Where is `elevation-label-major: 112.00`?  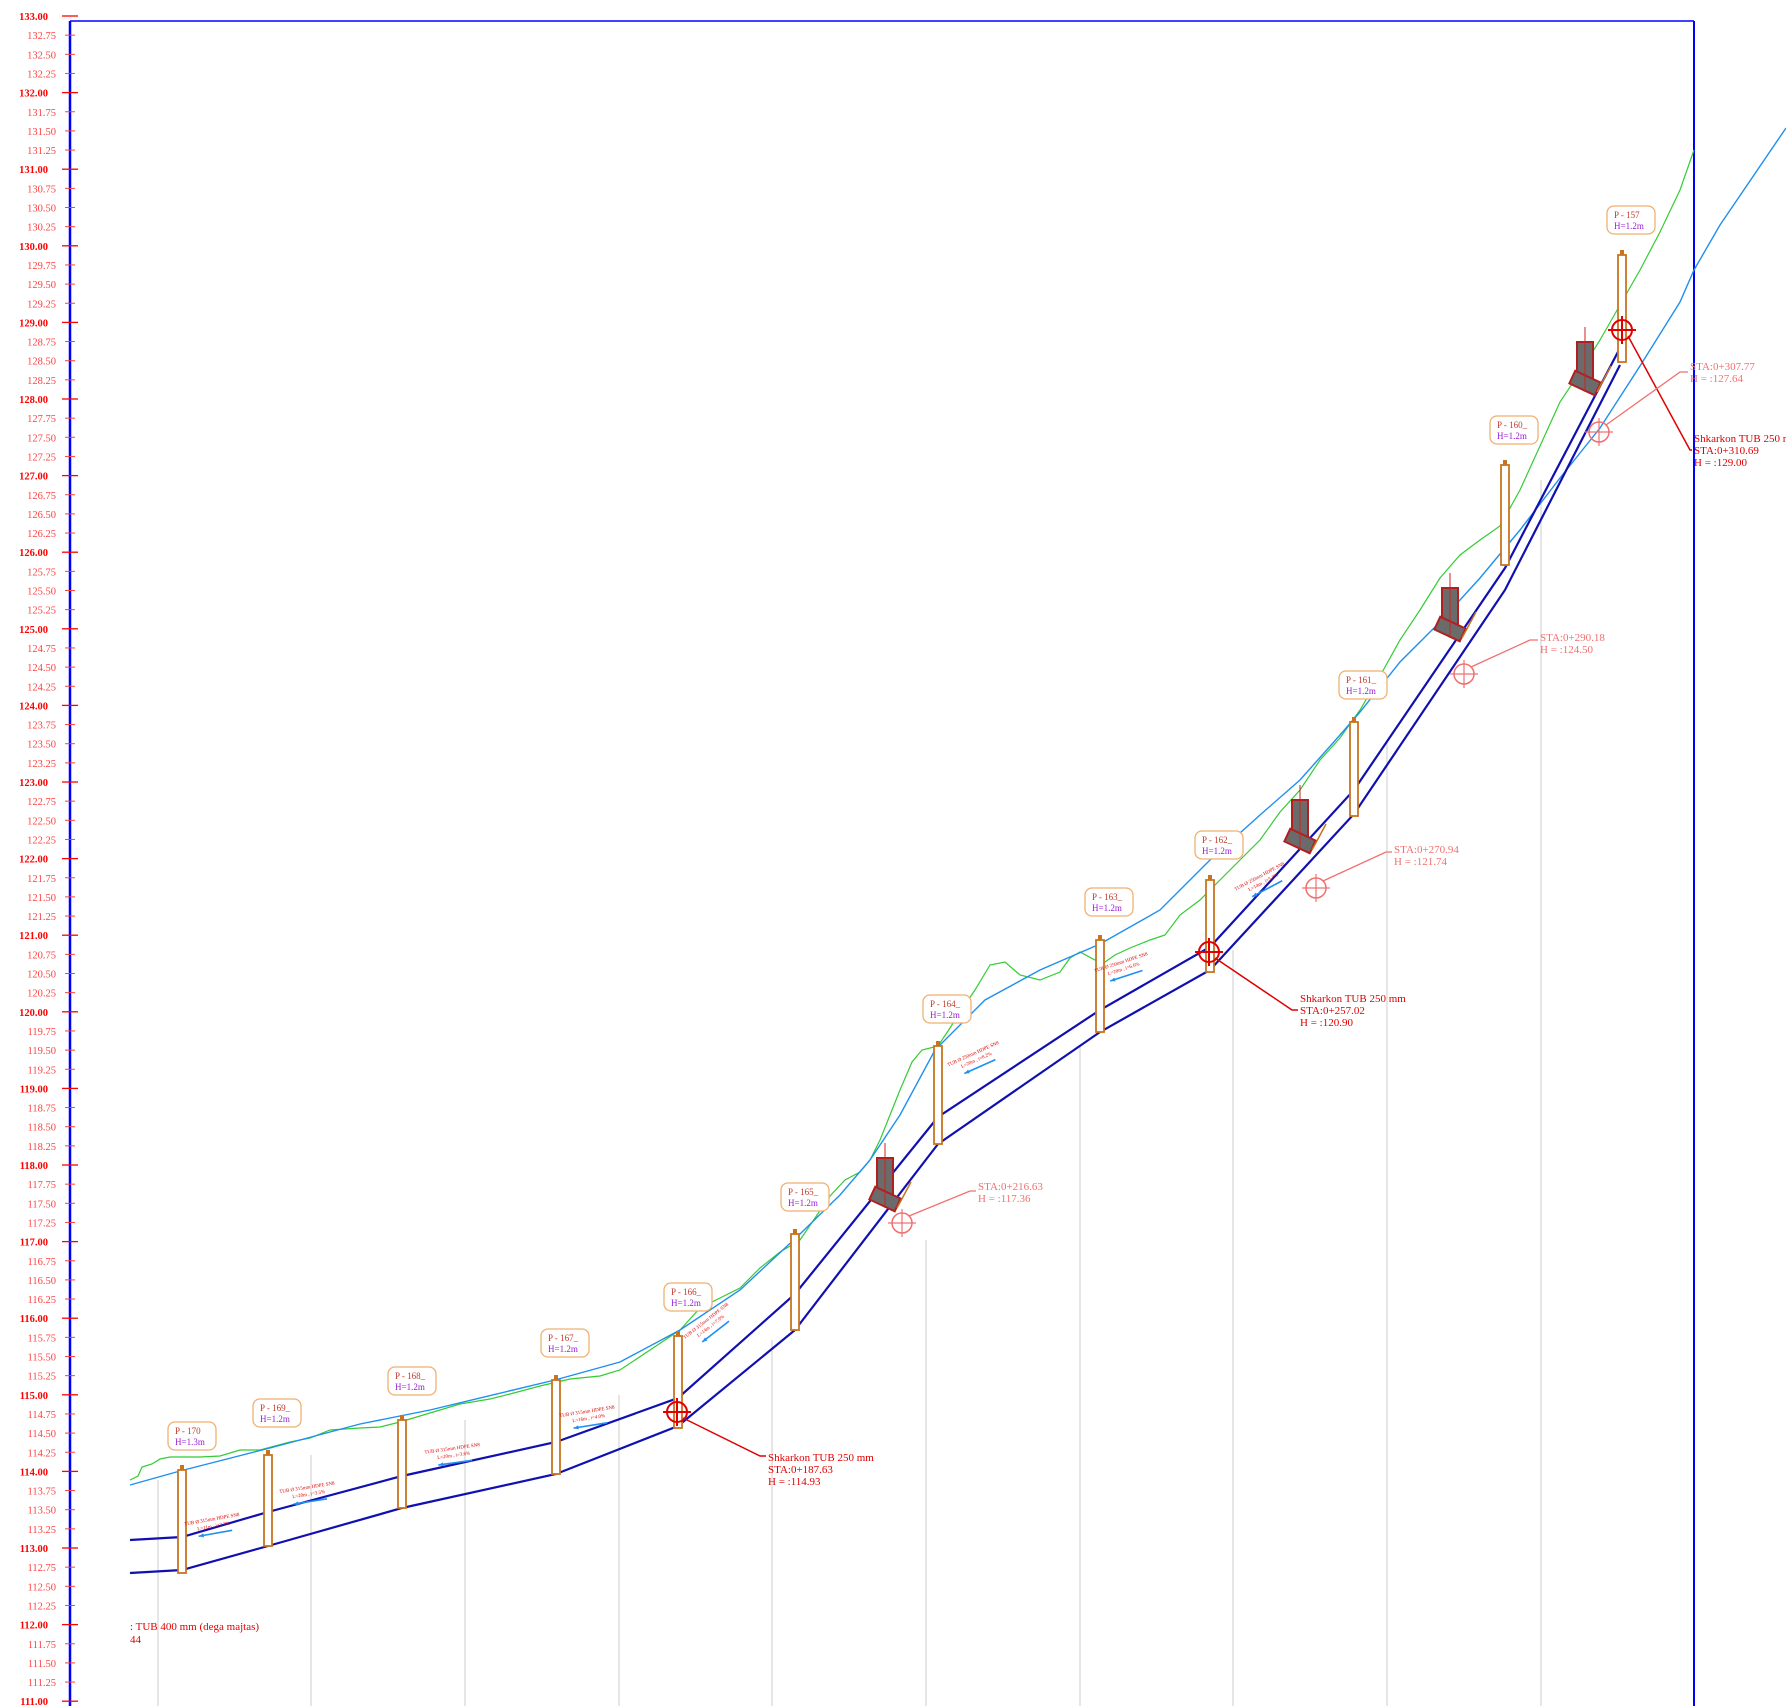 elevation-label-major: 112.00 is located at coordinates (34, 1626).